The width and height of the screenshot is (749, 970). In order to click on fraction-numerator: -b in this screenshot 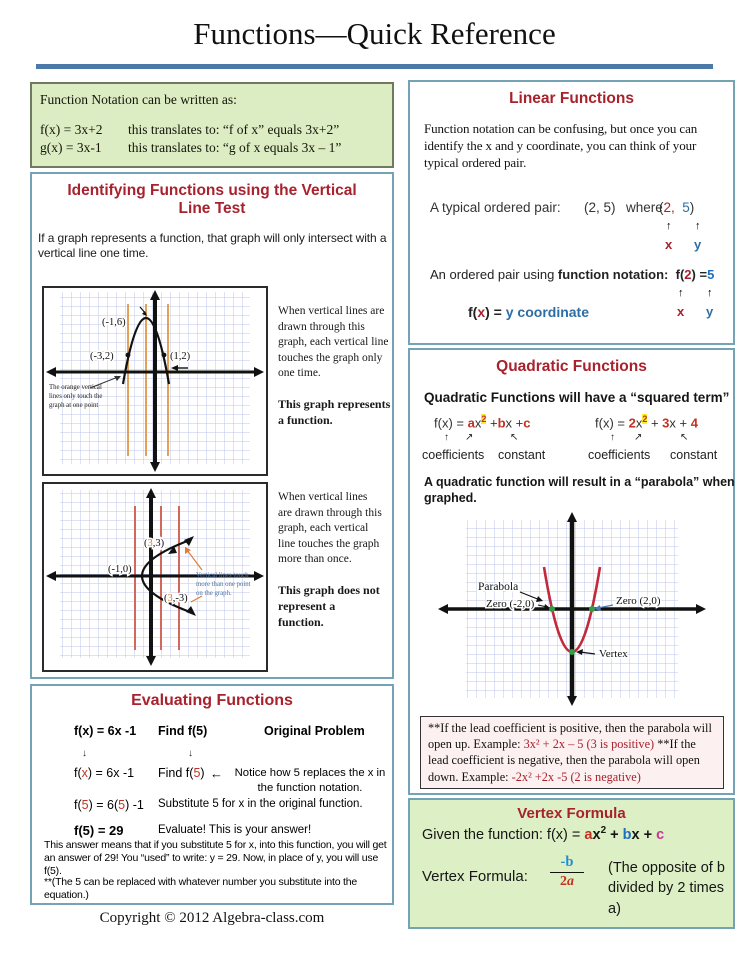, I will do `click(567, 863)`.